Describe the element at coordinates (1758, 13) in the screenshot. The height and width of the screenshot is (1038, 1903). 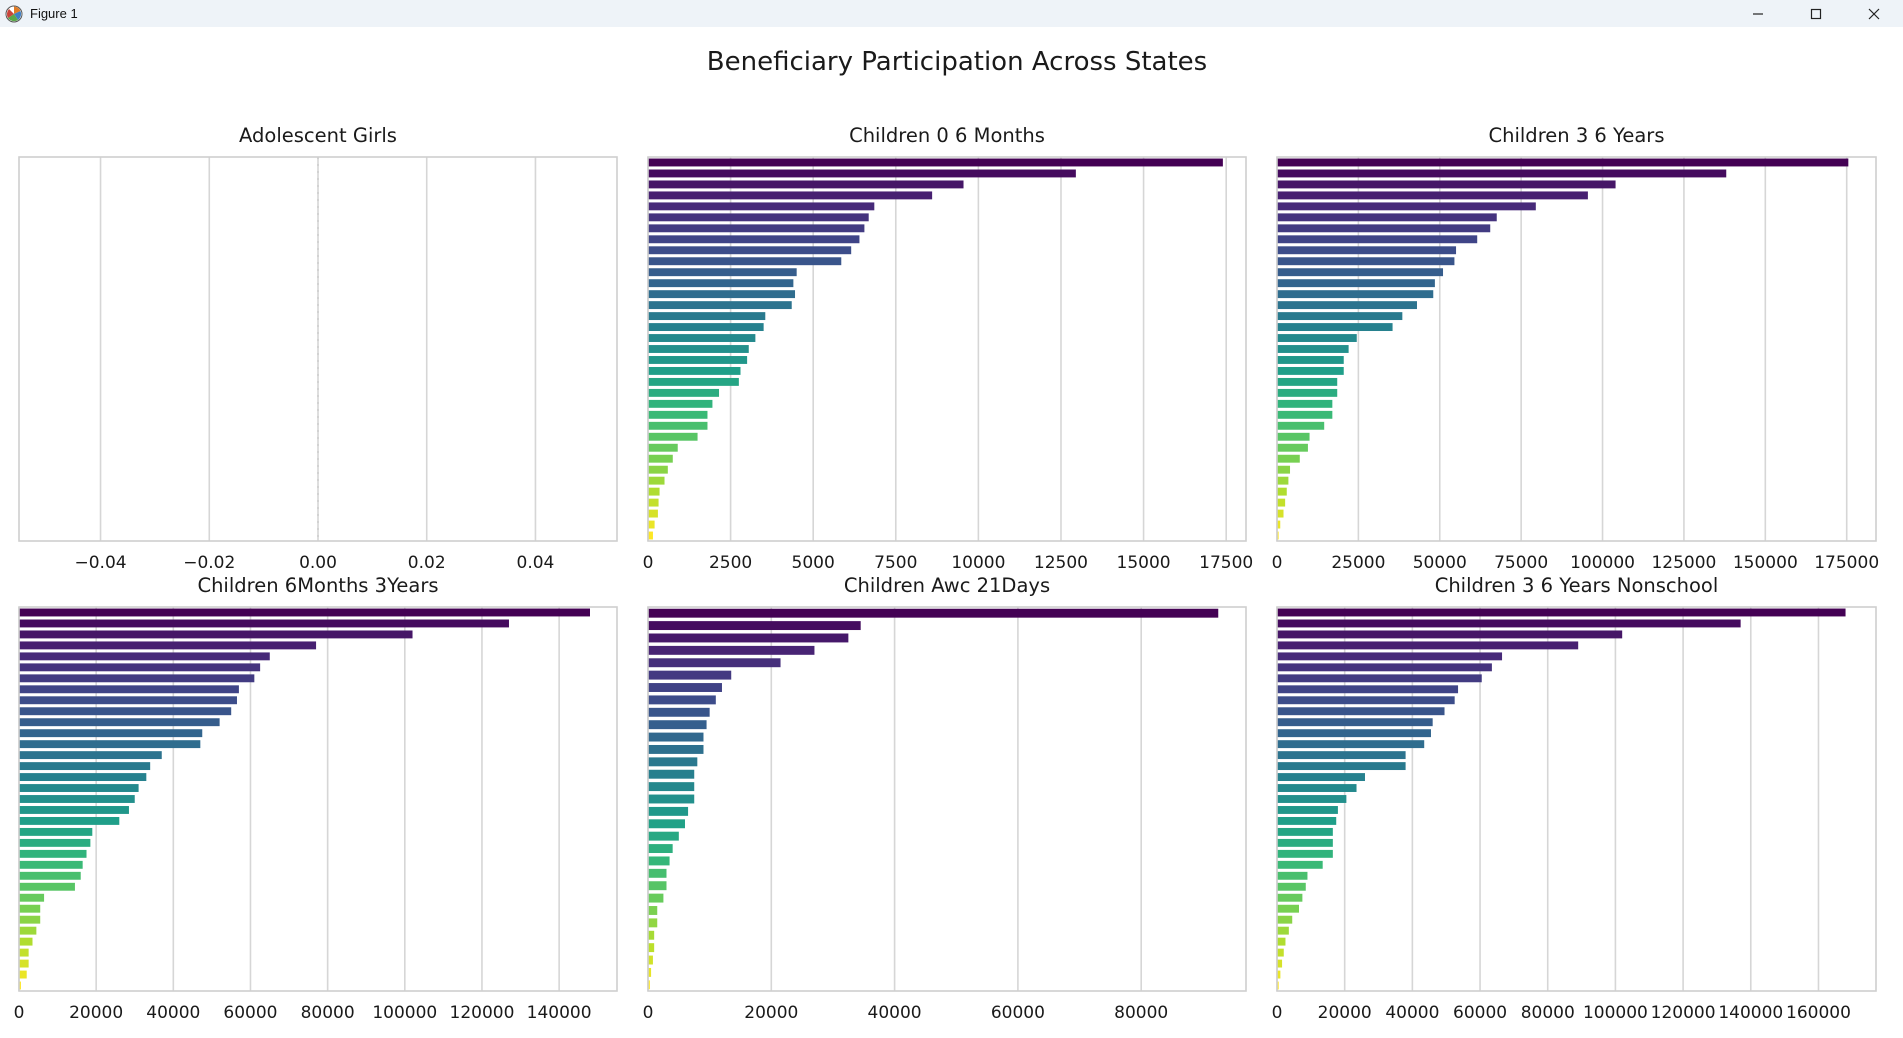
I see `minimize-button` at that location.